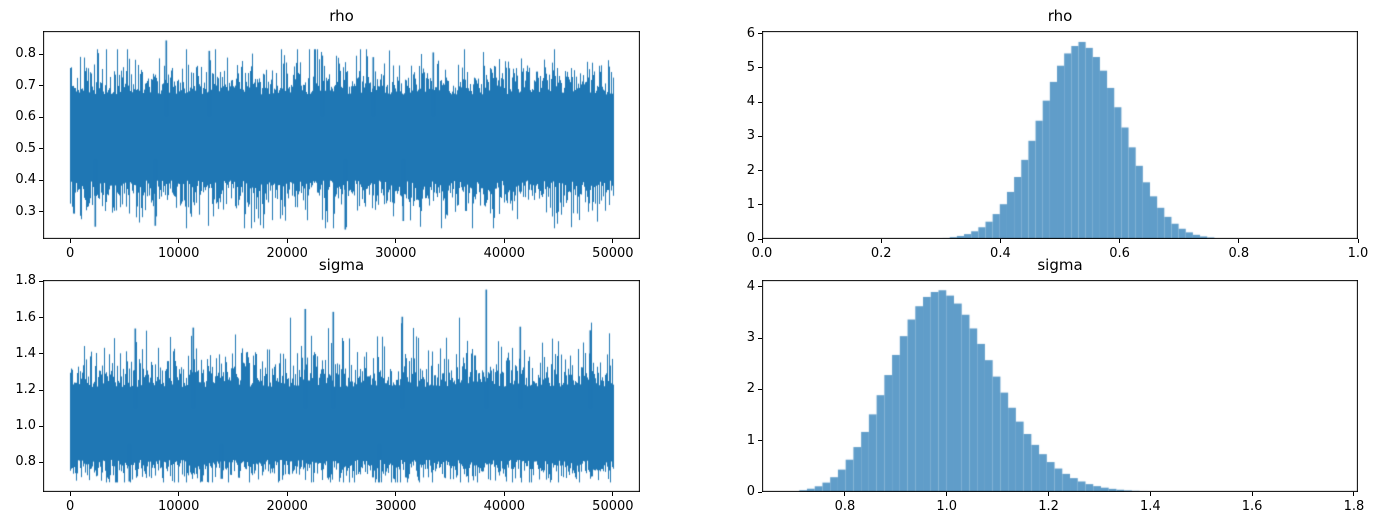 This screenshot has height=526, width=1380. What do you see at coordinates (25, 180) in the screenshot?
I see `y-tick-label: 0.4` at bounding box center [25, 180].